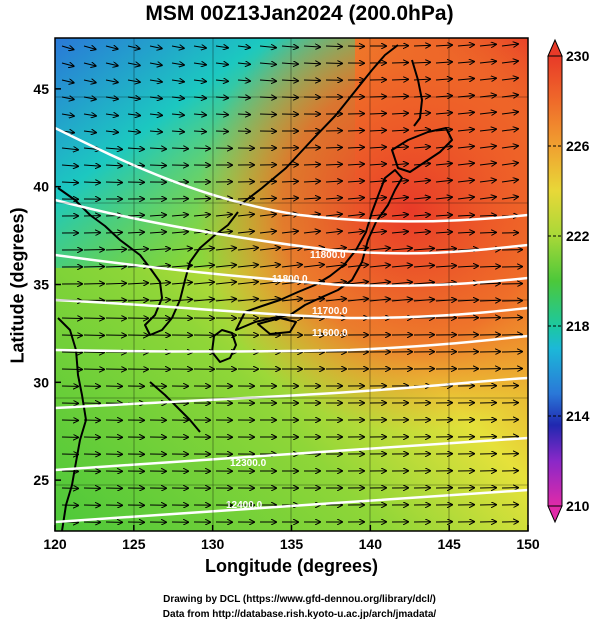  What do you see at coordinates (578, 416) in the screenshot?
I see `colorbar-tick-label: 214` at bounding box center [578, 416].